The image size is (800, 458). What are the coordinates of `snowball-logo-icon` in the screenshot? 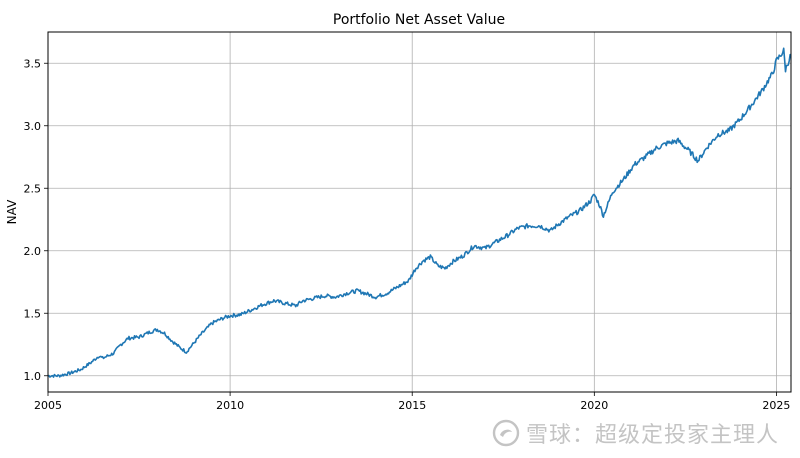 It's located at (506, 433).